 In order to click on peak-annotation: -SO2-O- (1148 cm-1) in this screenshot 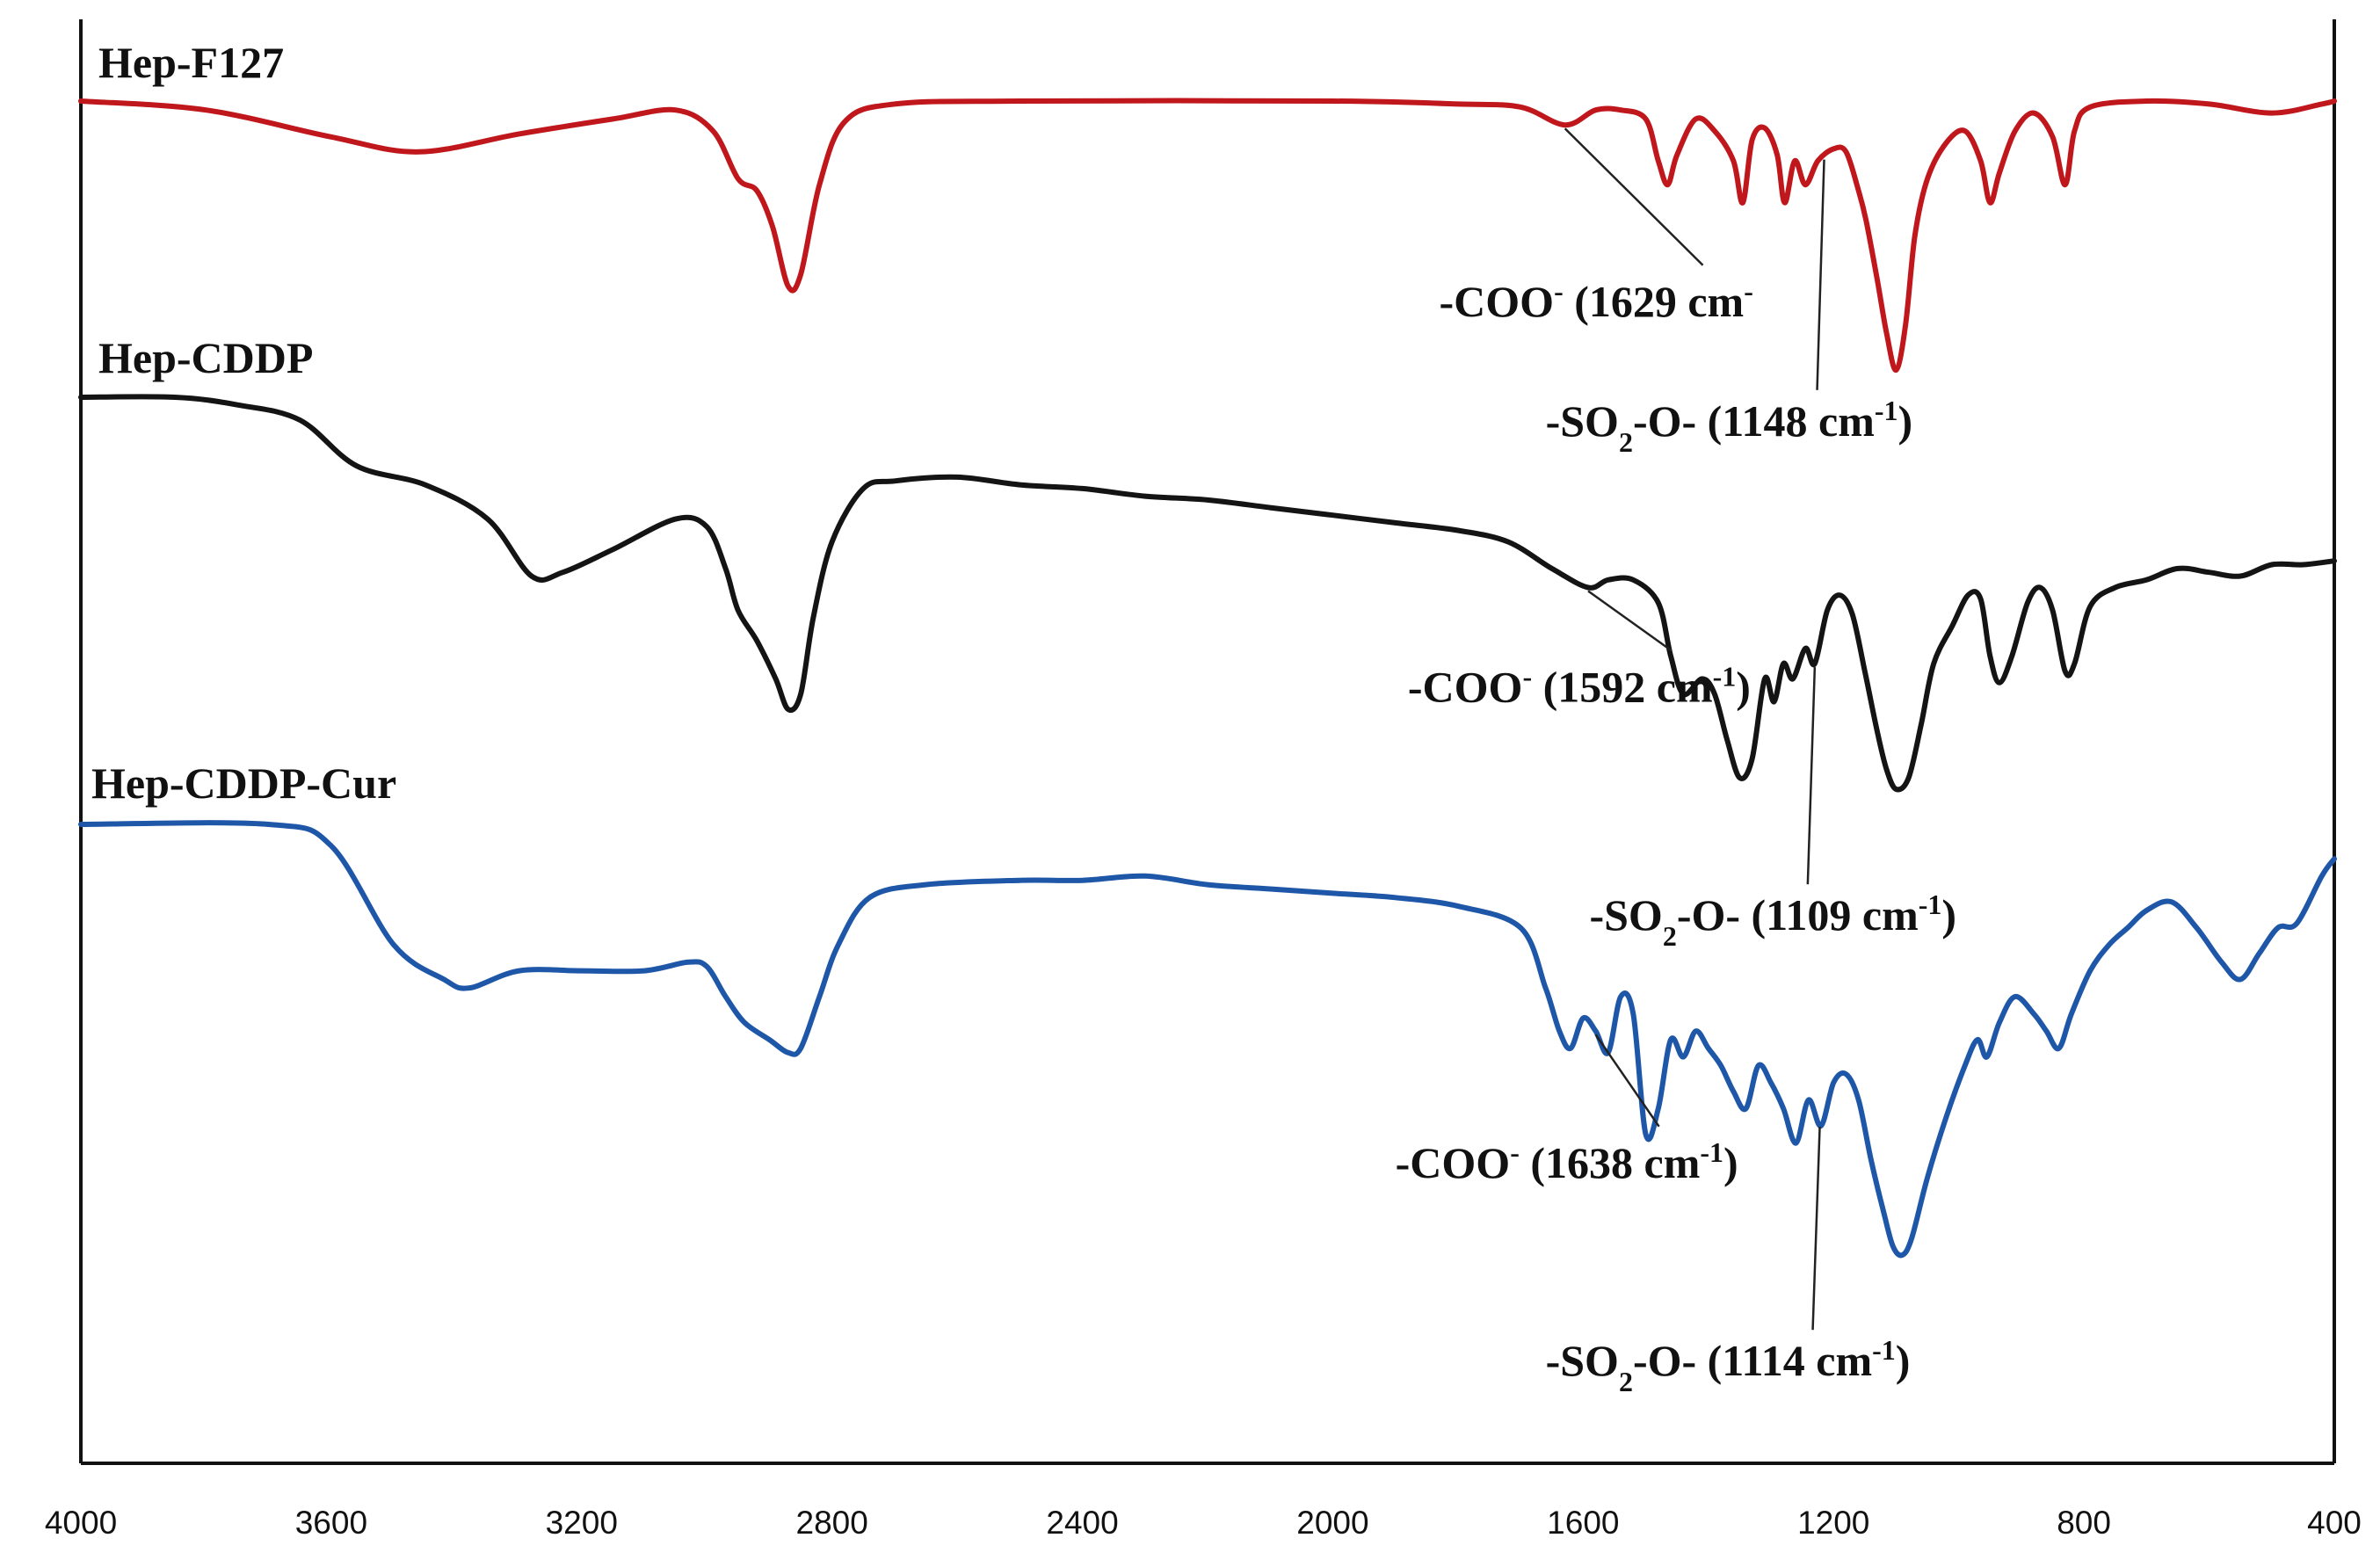, I will do `click(1729, 426)`.